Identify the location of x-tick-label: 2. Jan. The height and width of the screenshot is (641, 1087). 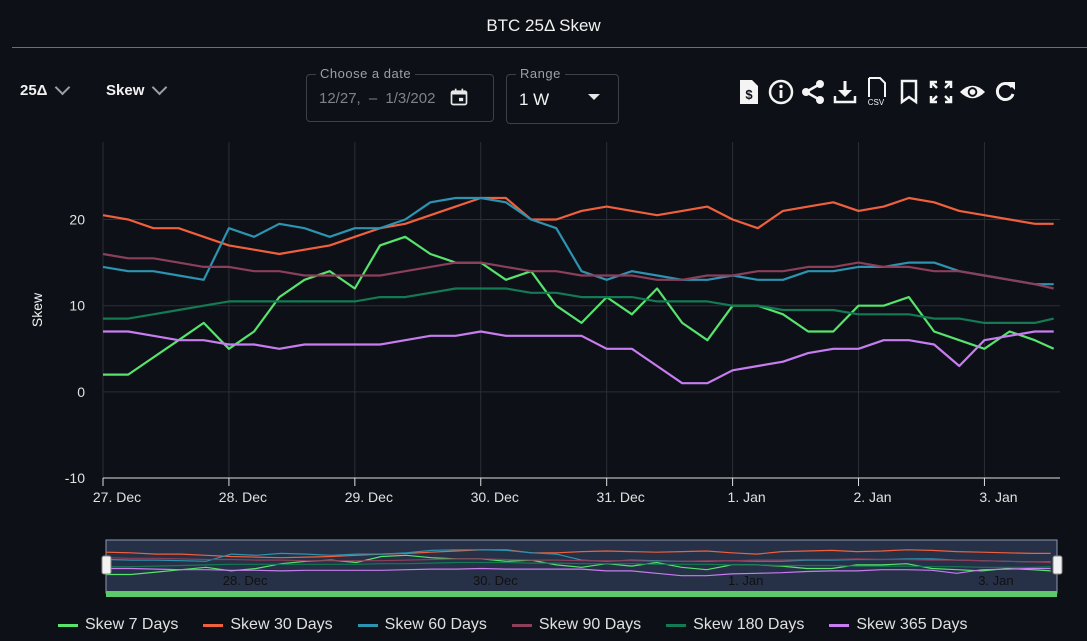
(872, 497).